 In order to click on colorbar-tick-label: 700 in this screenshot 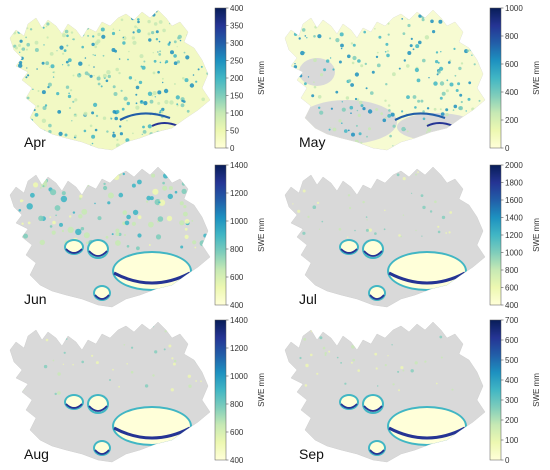, I will do `click(512, 320)`.